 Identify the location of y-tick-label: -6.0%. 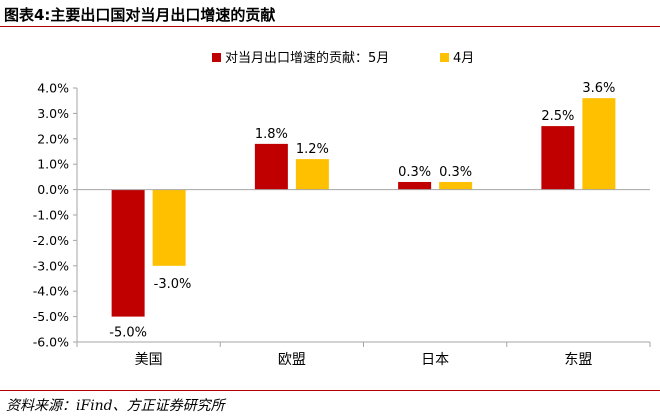
(51, 342).